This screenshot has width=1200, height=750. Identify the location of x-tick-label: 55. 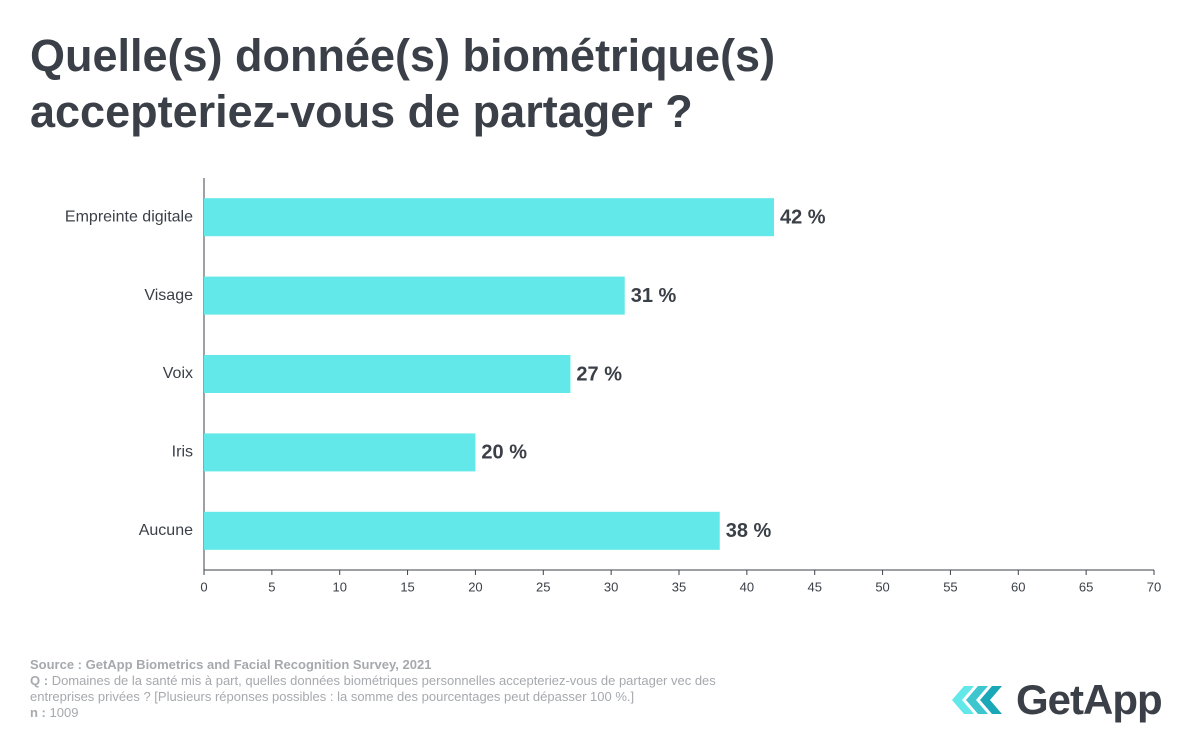
(950, 586).